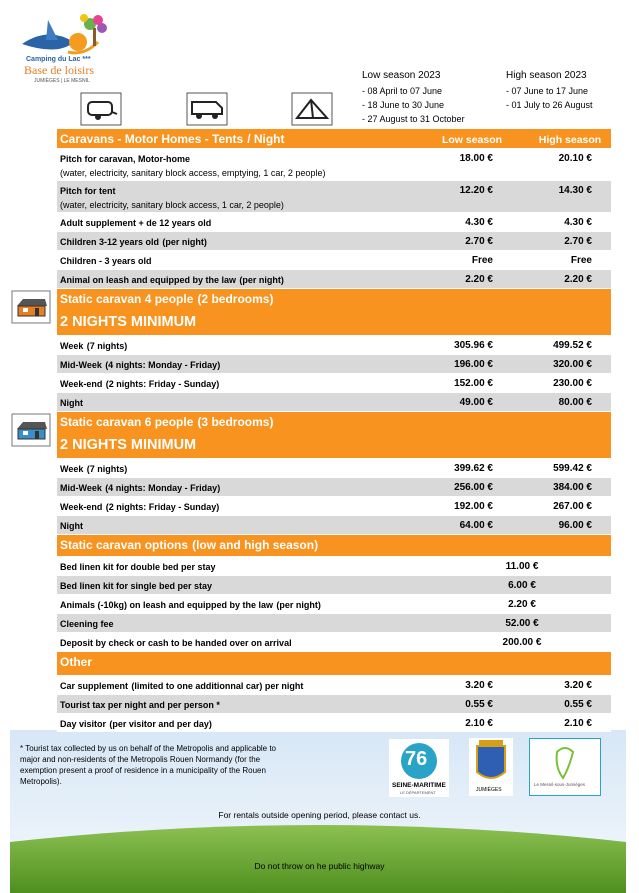  I want to click on price: 52.00 €, so click(522, 623).